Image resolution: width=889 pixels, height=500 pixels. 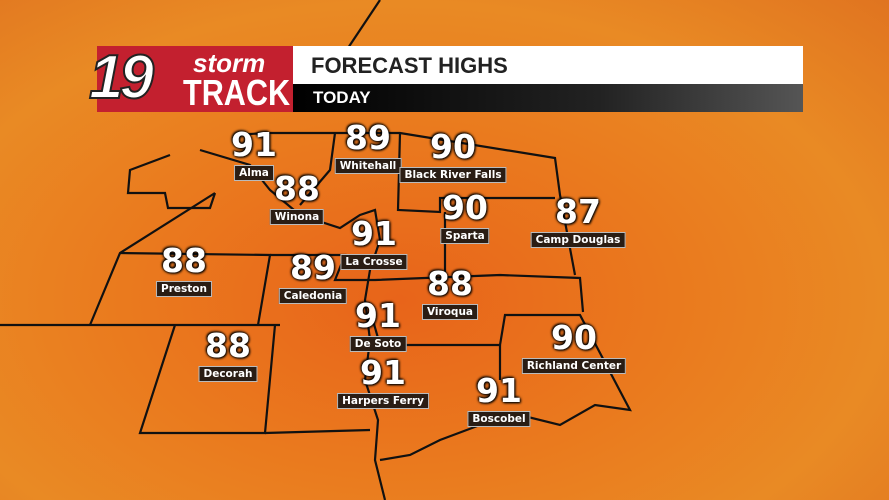 I want to click on station-label: Viroqua, so click(x=450, y=312).